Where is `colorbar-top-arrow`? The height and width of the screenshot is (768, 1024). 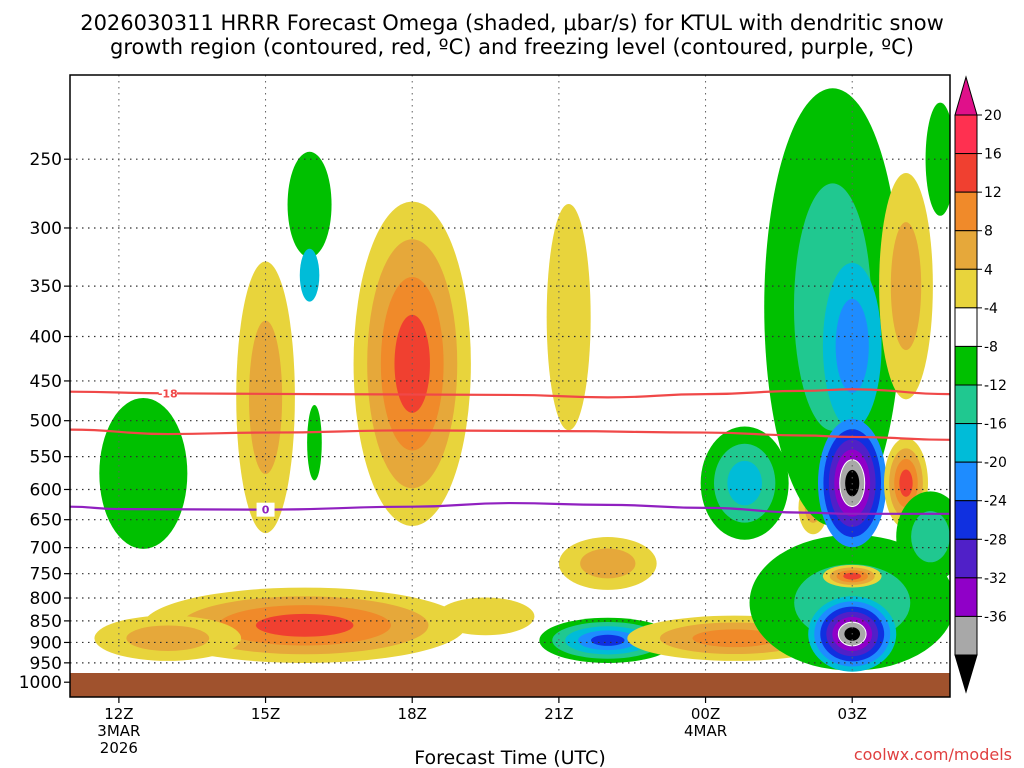 colorbar-top-arrow is located at coordinates (966, 95).